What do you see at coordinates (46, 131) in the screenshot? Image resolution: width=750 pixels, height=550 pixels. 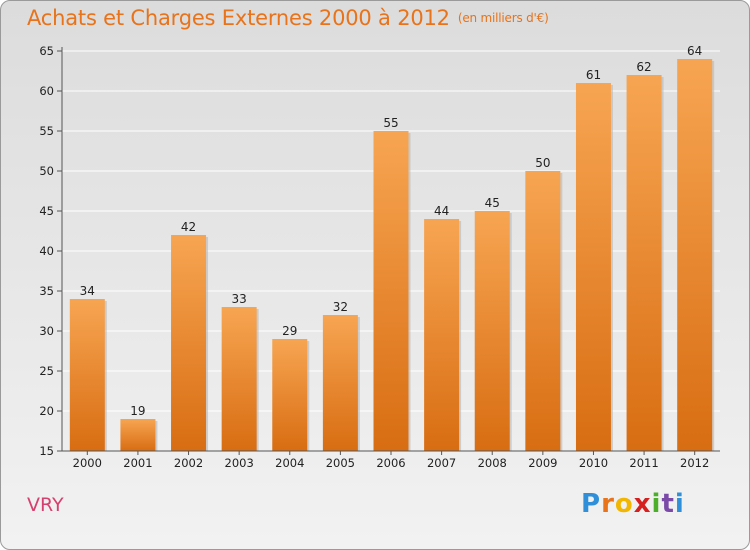 I see `y-tick-label: 55` at bounding box center [46, 131].